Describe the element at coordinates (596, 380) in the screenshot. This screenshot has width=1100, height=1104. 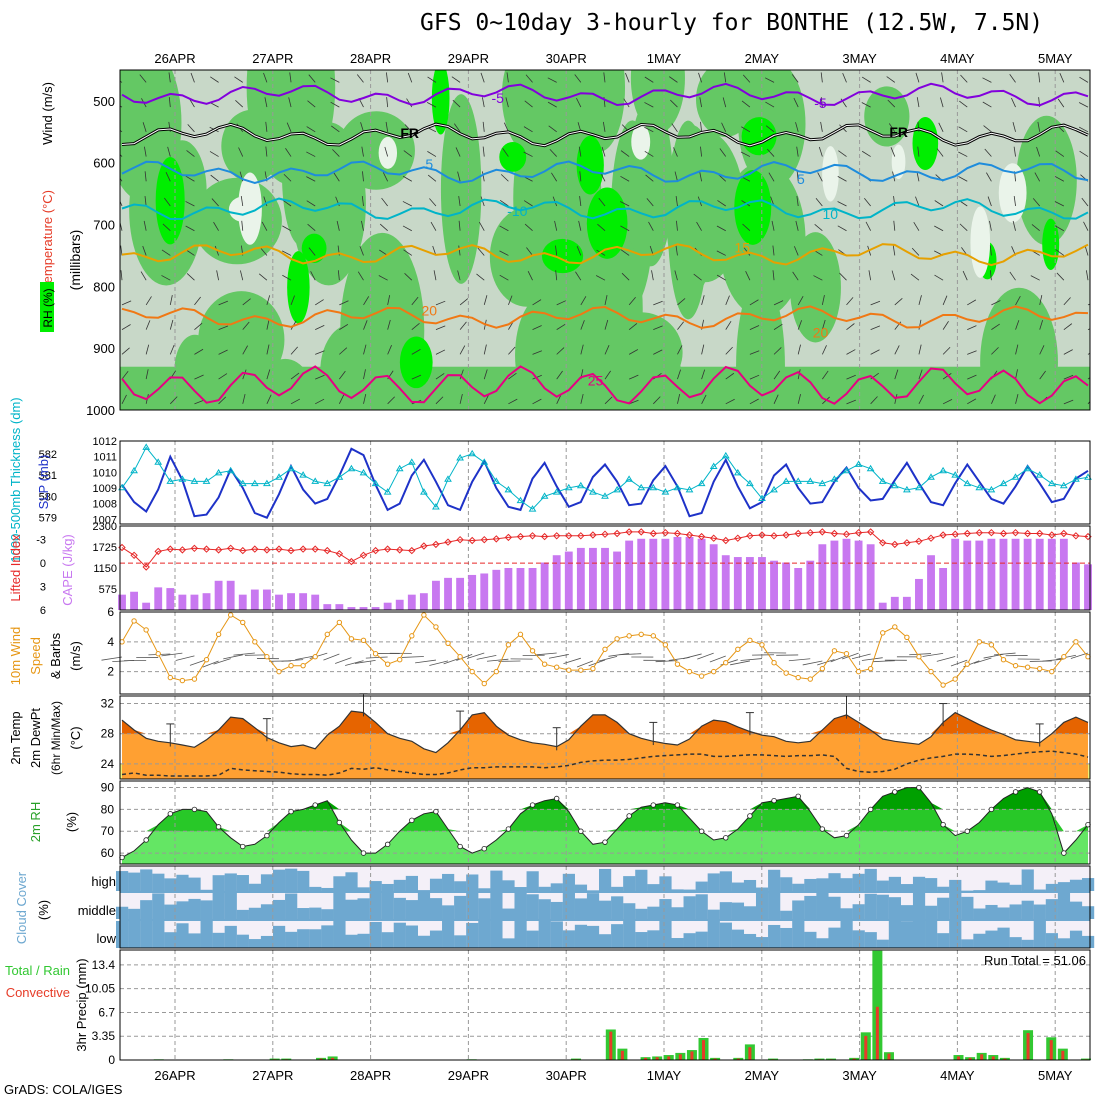
I see `contour-label: 25` at that location.